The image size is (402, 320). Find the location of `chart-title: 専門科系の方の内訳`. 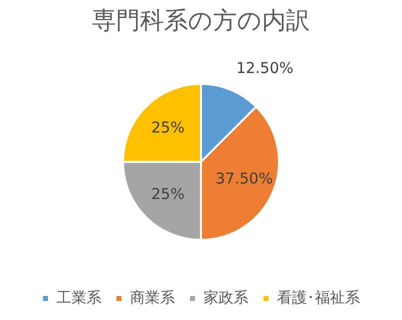

chart-title: 専門科系の方の内訳 is located at coordinates (201, 20).